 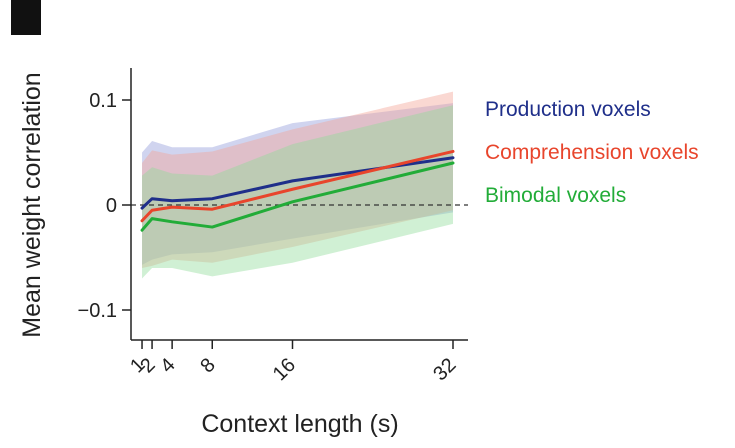 What do you see at coordinates (167, 365) in the screenshot?
I see `x-tick-label: 4` at bounding box center [167, 365].